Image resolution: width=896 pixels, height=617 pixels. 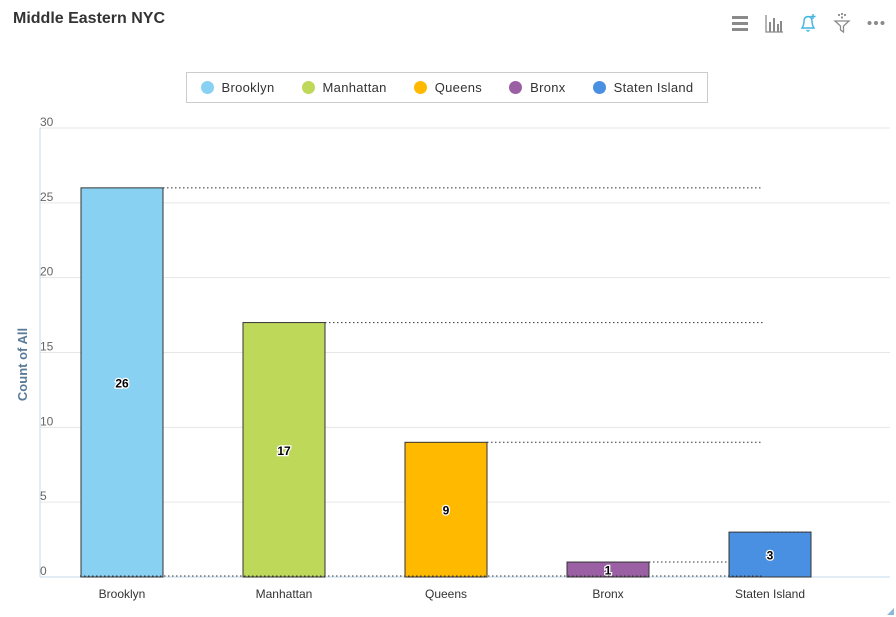 I want to click on legend-label: Staten Island, so click(x=653, y=87).